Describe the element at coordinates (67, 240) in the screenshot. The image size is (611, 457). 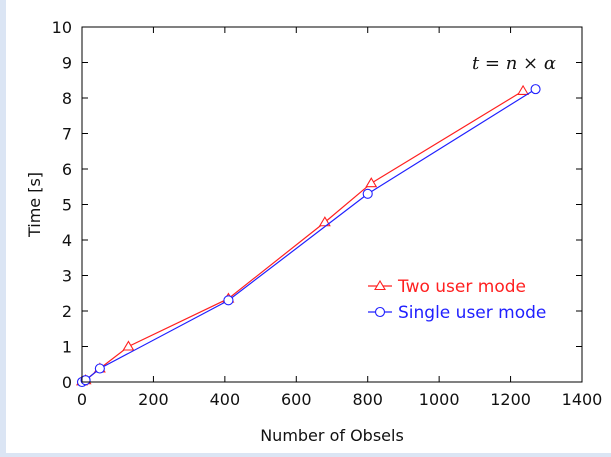
I see `y-tick-label: 4` at that location.